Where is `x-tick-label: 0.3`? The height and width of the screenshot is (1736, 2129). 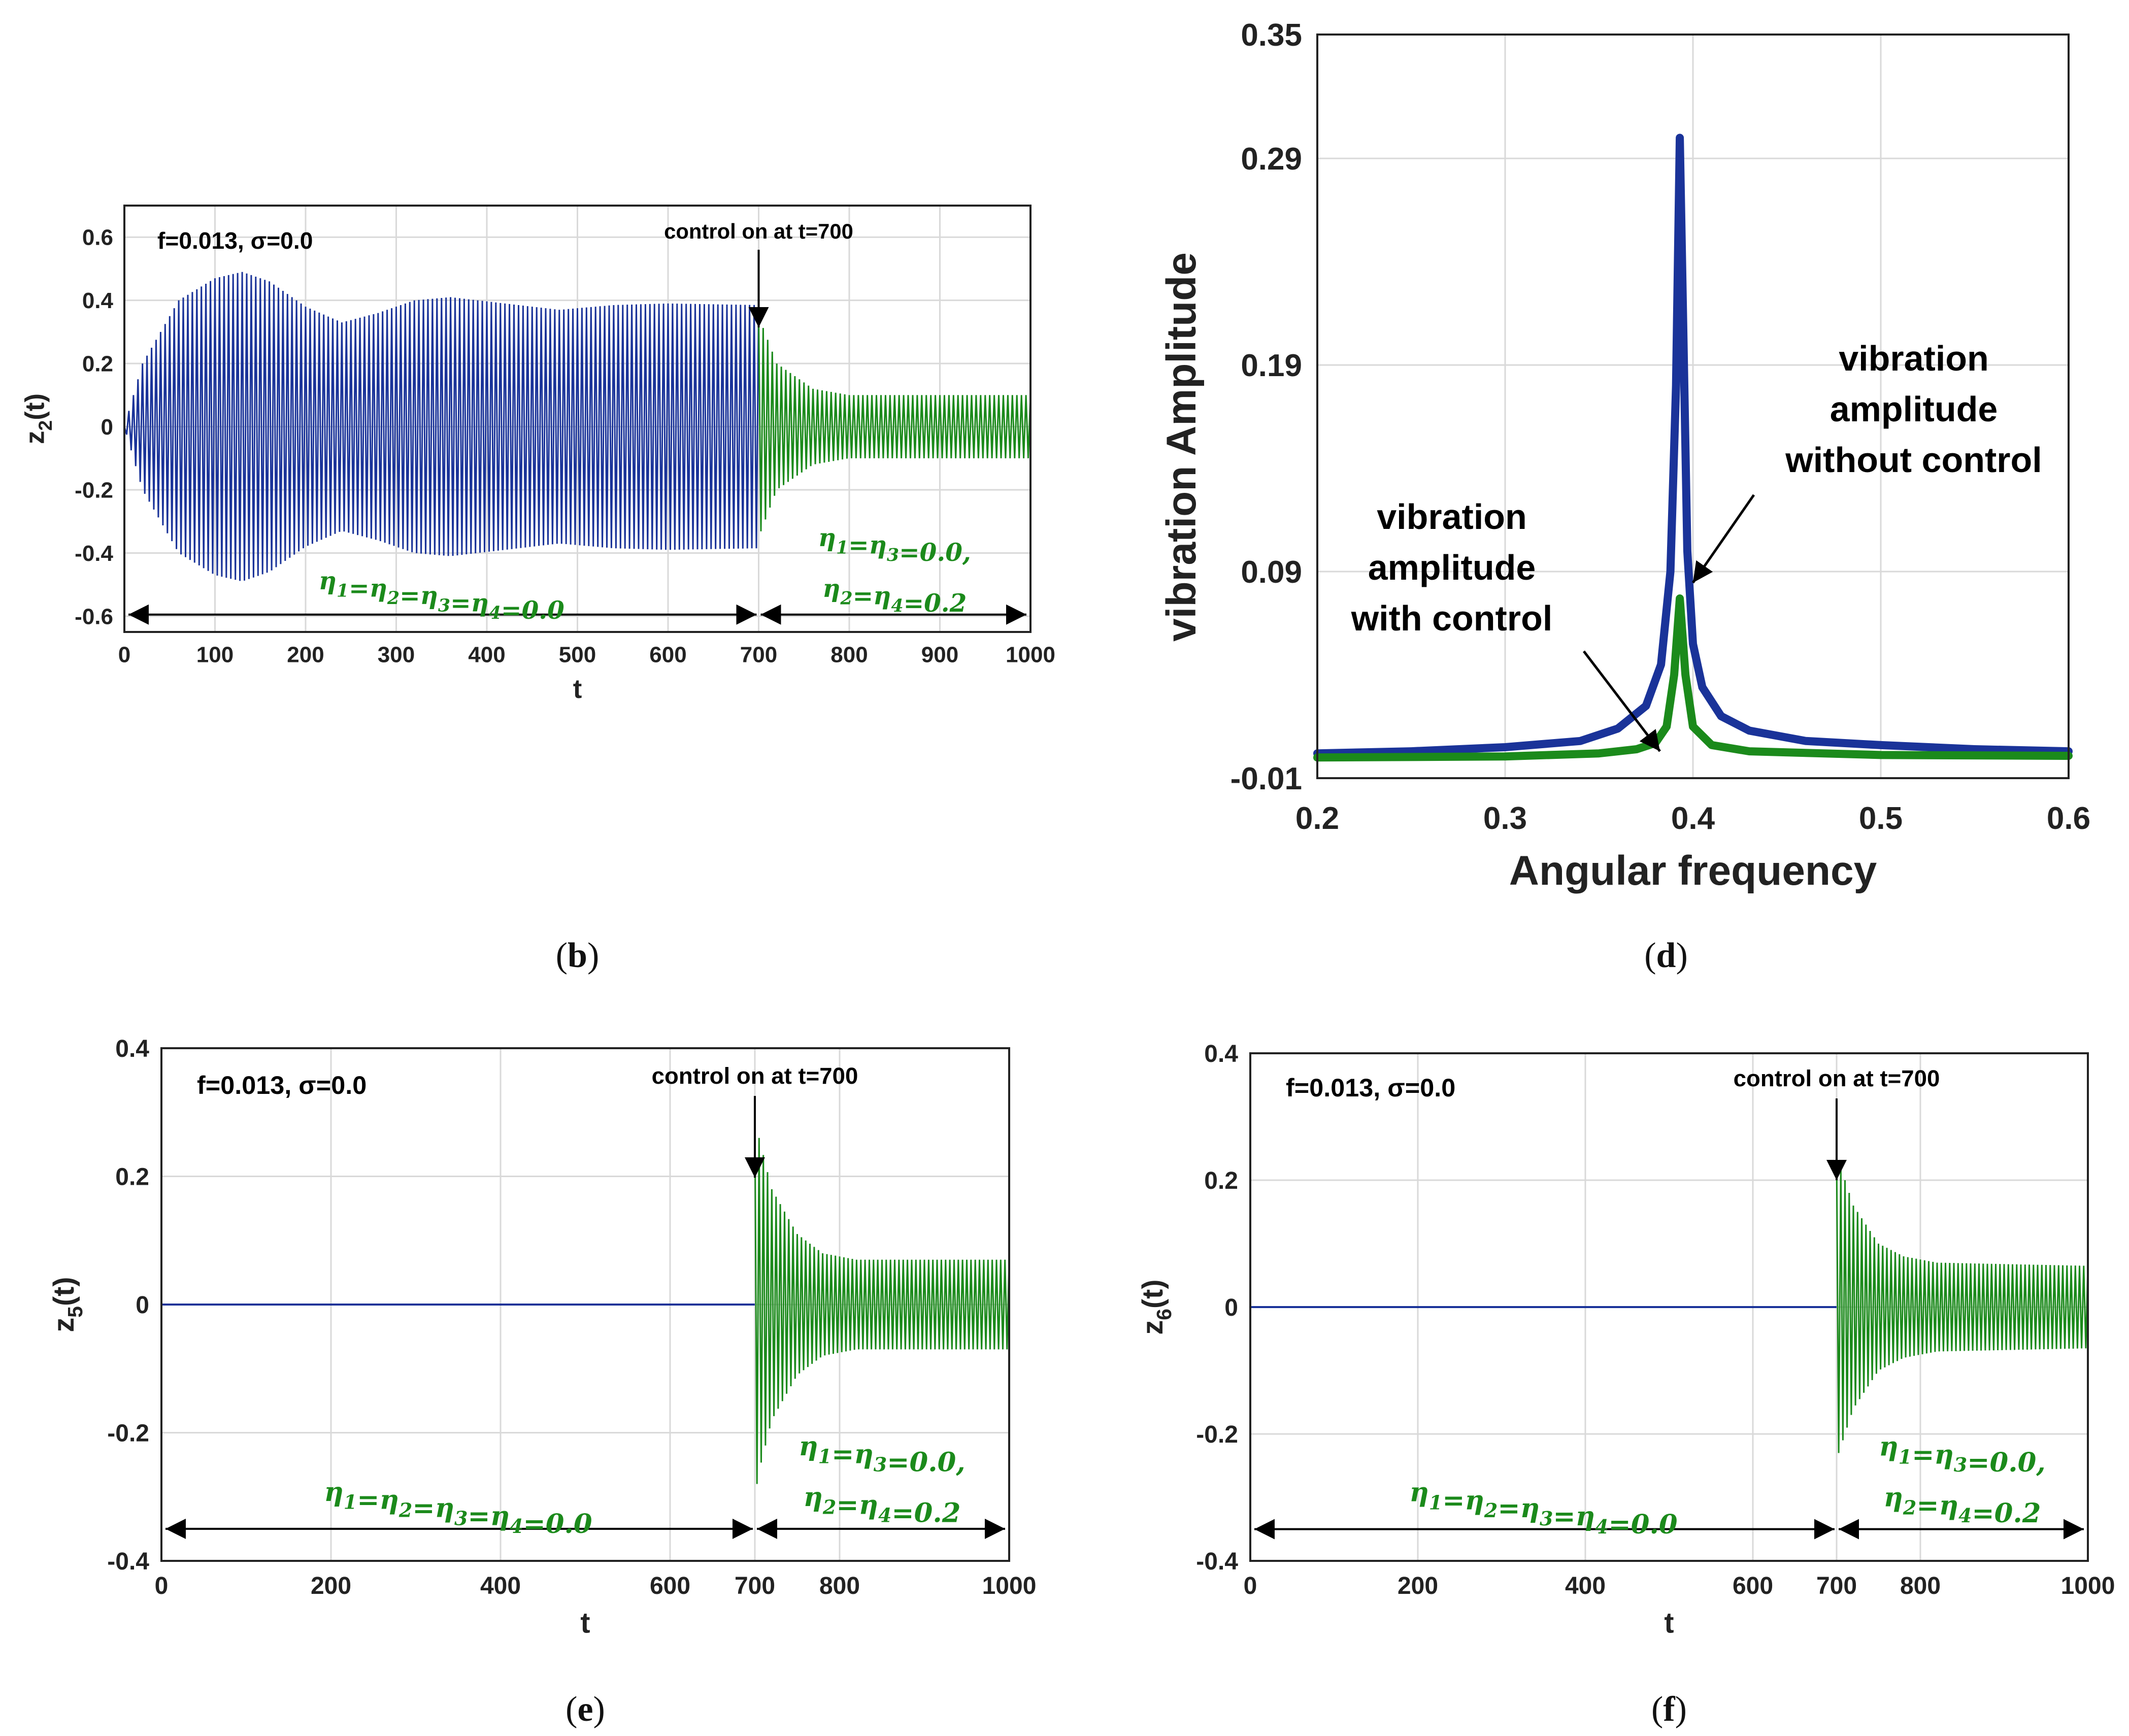
x-tick-label: 0.3 is located at coordinates (1505, 818).